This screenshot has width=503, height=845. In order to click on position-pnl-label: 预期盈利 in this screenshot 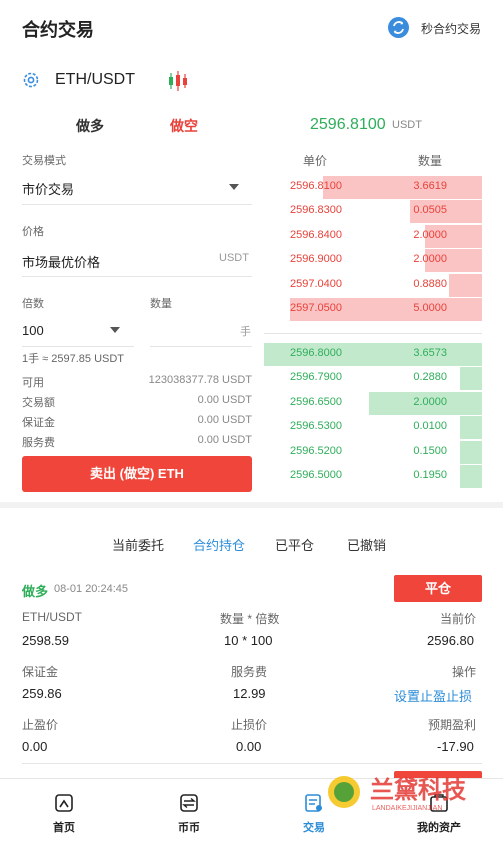, I will do `click(452, 725)`.